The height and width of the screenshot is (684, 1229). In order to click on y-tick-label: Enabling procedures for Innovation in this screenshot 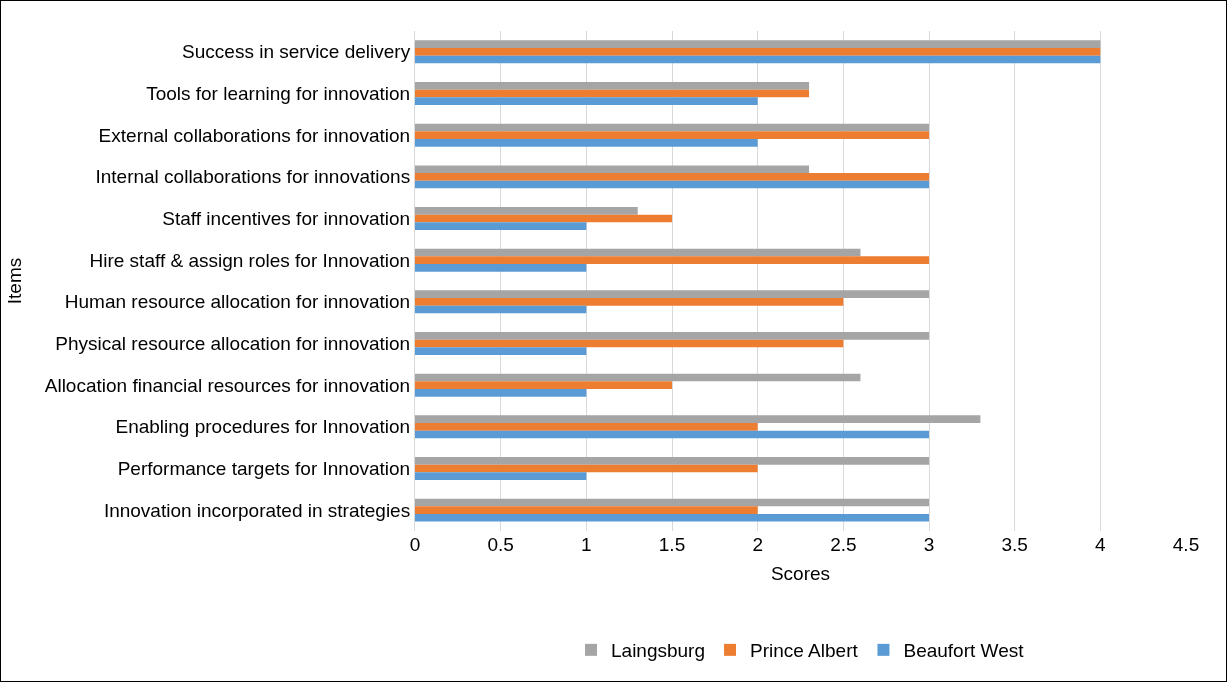, I will do `click(263, 427)`.